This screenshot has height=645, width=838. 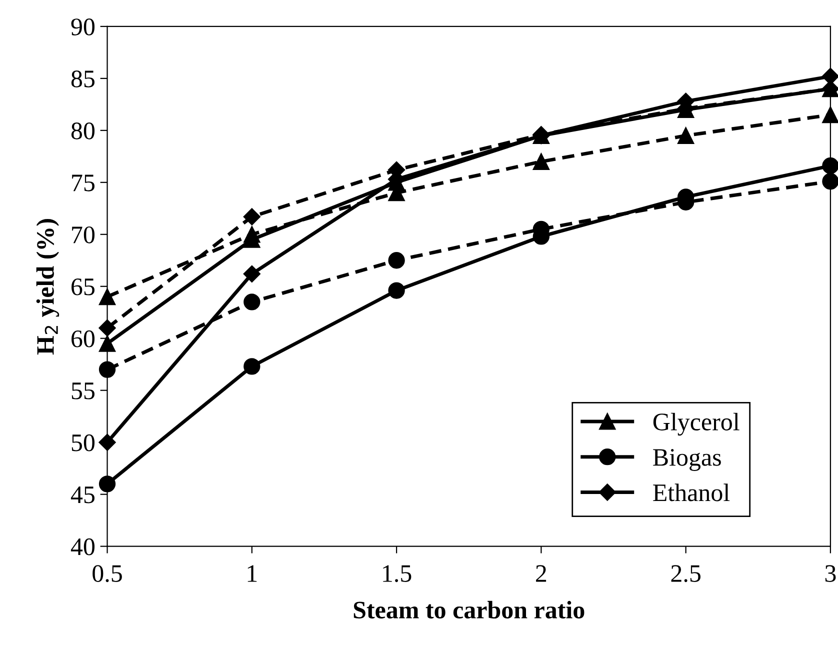 I want to click on y-tick-label: 65, so click(x=83, y=287).